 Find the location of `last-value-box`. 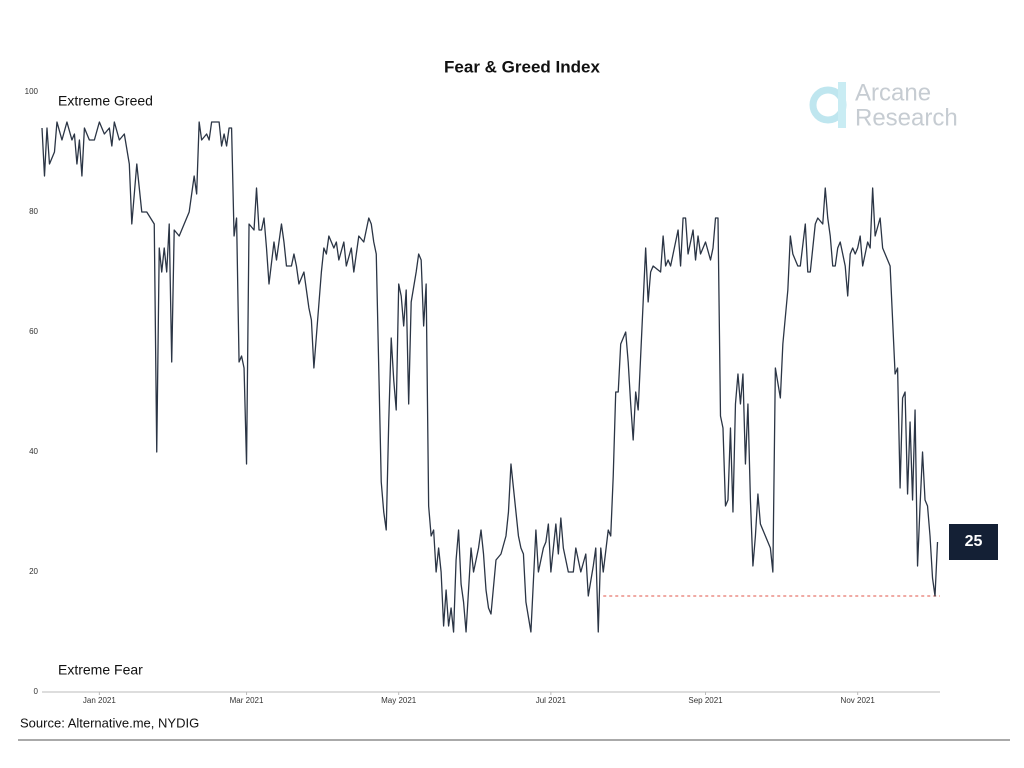

last-value-box is located at coordinates (973, 542).